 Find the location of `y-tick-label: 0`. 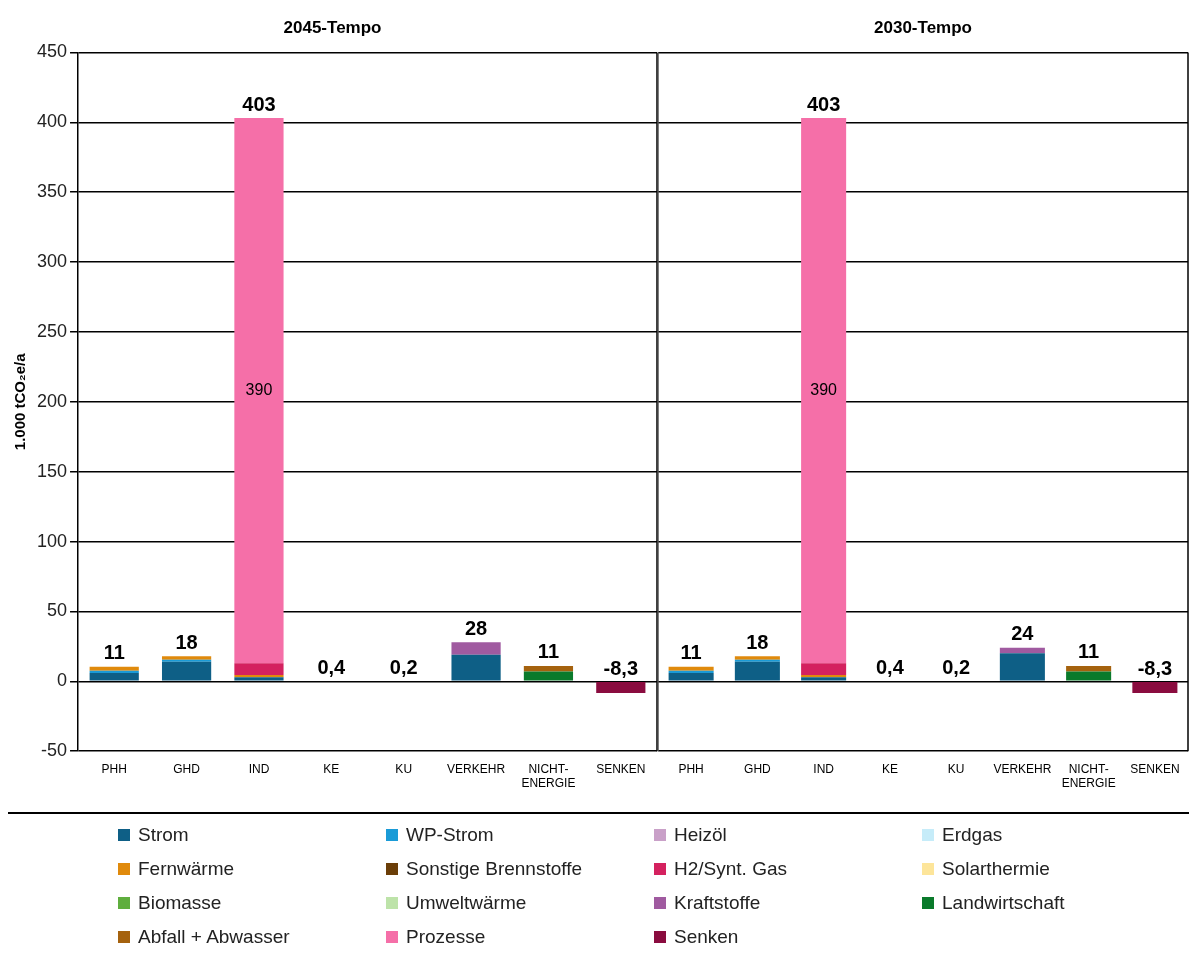

y-tick-label: 0 is located at coordinates (62, 680).